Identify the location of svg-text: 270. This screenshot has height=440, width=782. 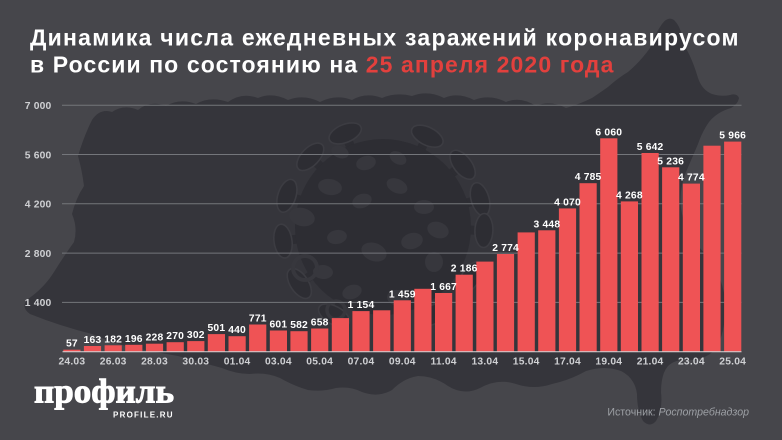
(175, 336).